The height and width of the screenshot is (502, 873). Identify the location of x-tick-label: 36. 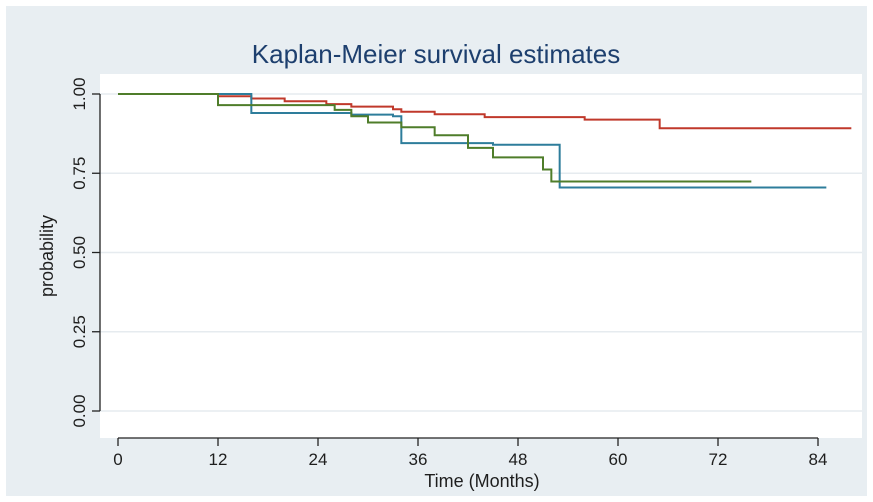
(418, 459).